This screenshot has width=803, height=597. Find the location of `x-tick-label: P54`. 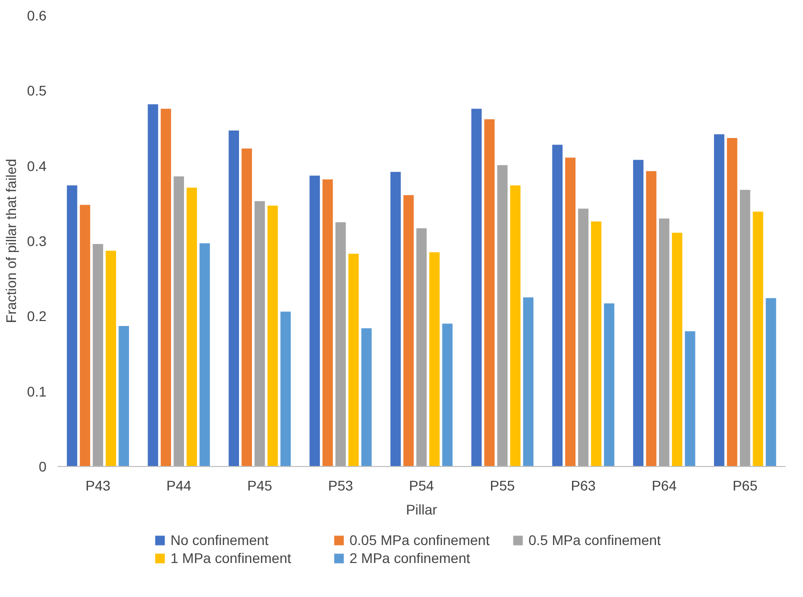

x-tick-label: P54 is located at coordinates (421, 486).